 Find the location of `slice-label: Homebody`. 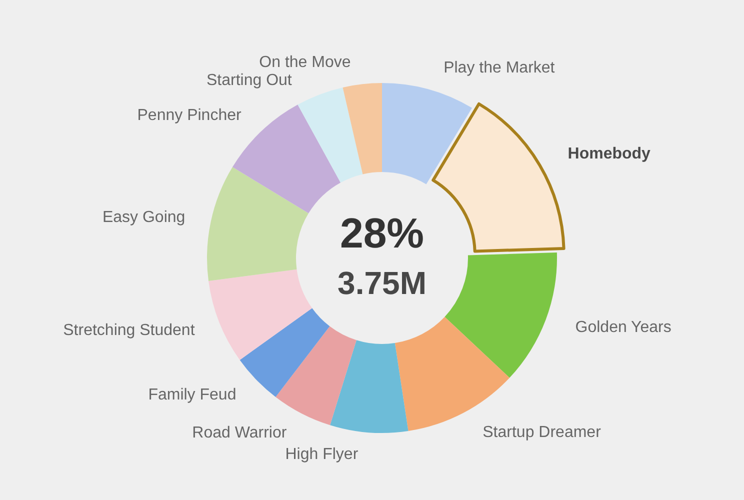

slice-label: Homebody is located at coordinates (609, 154).